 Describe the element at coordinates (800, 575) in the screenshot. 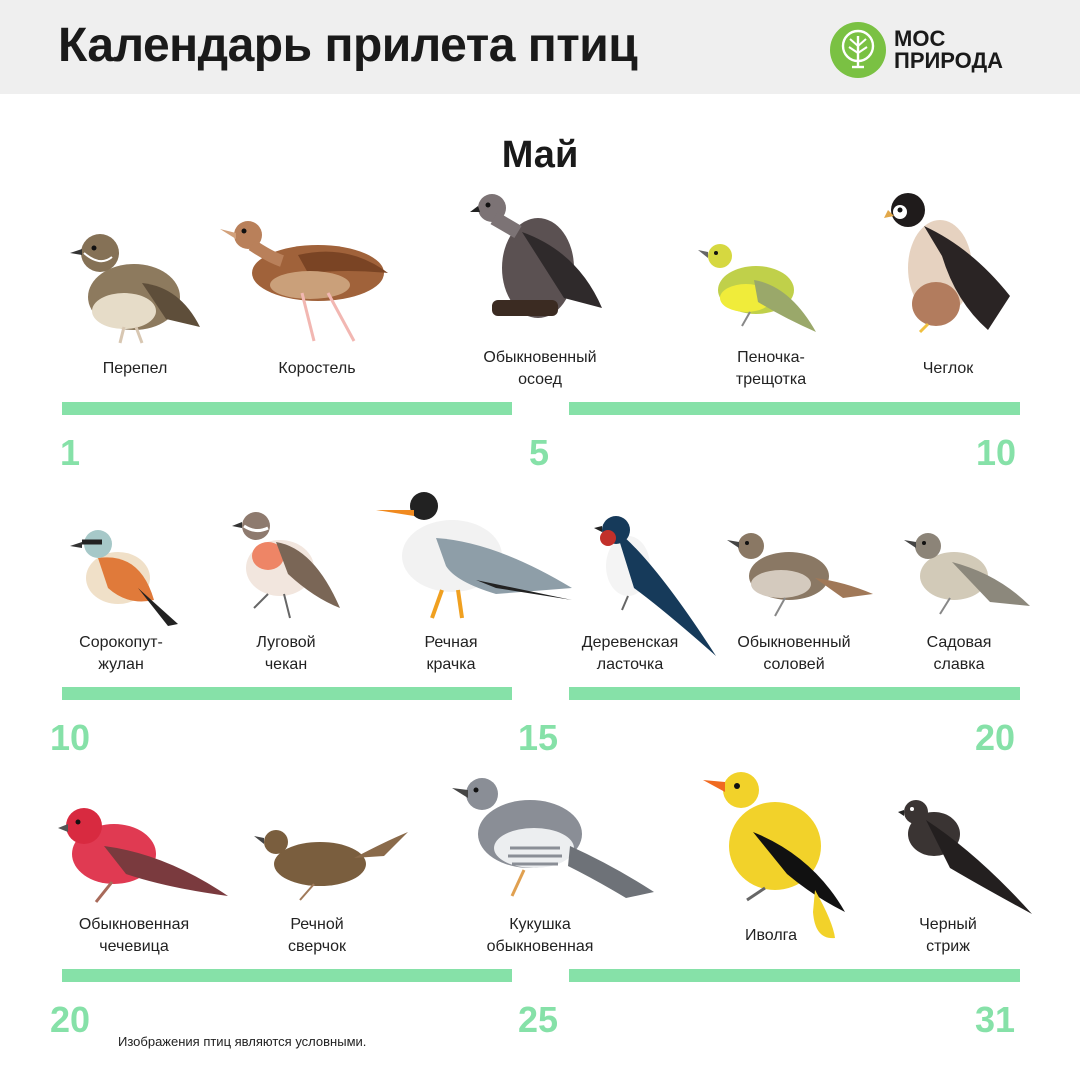

I see `nightingale-illustration` at that location.